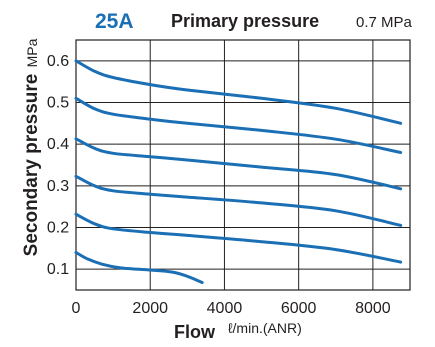 This screenshot has width=435, height=347. What do you see at coordinates (114, 21) in the screenshot?
I see `panel-label: 25A` at bounding box center [114, 21].